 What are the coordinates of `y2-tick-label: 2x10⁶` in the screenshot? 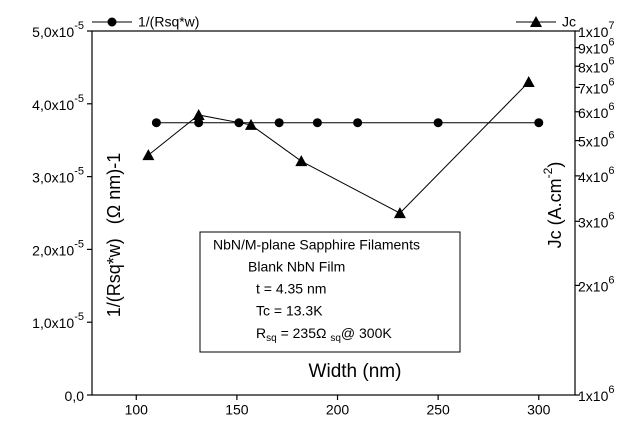 It's located at (596, 284).